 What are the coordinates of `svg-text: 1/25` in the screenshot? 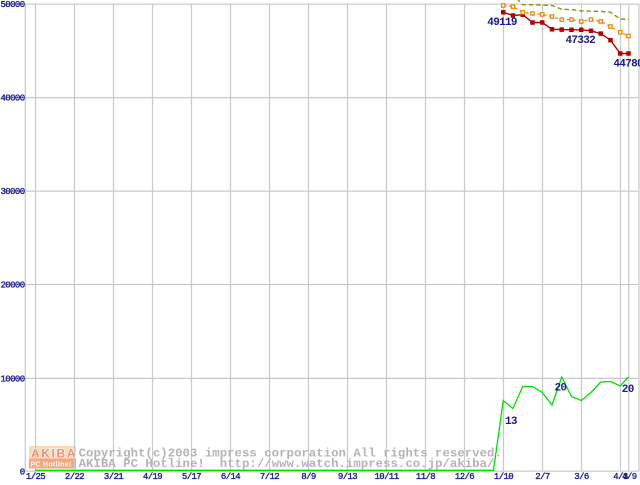 It's located at (35, 476).